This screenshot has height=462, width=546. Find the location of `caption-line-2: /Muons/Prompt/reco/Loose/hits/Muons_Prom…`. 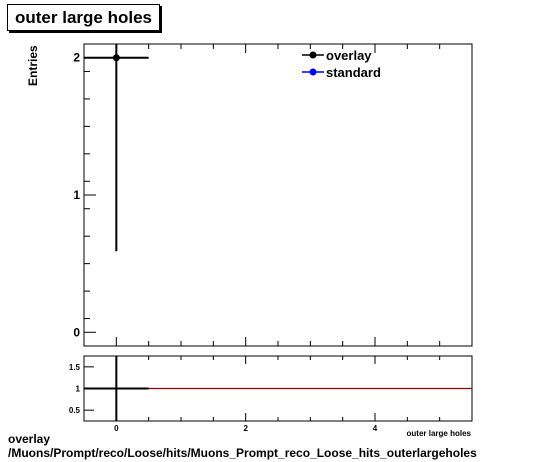

caption-line-2: /Muons/Prompt/reco/Loose/hits/Muons_Prom… is located at coordinates (242, 453).